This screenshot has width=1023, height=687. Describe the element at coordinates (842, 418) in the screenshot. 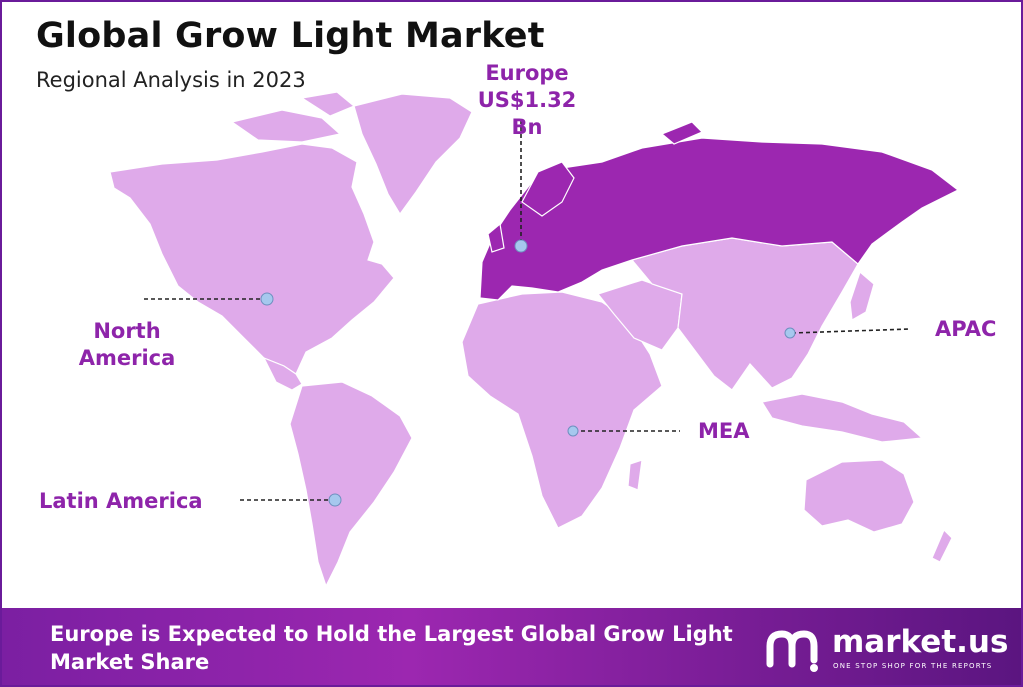

I see `southeast-asia-islands` at that location.